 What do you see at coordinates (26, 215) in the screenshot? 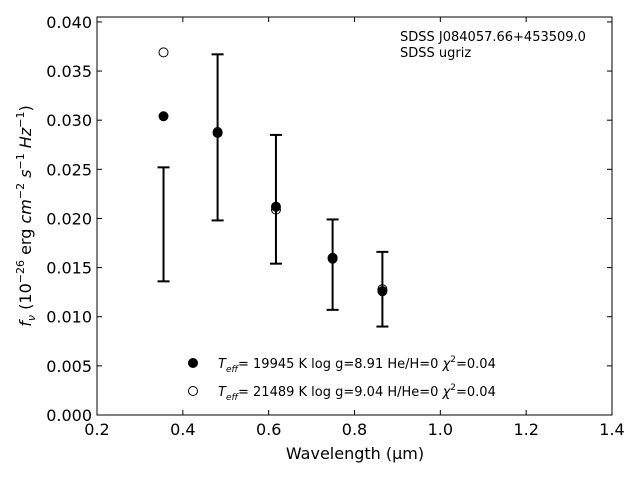
I see `y-axis-label: fν (10−26 erg cm−2 s−1 Hz−1)` at bounding box center [26, 215].